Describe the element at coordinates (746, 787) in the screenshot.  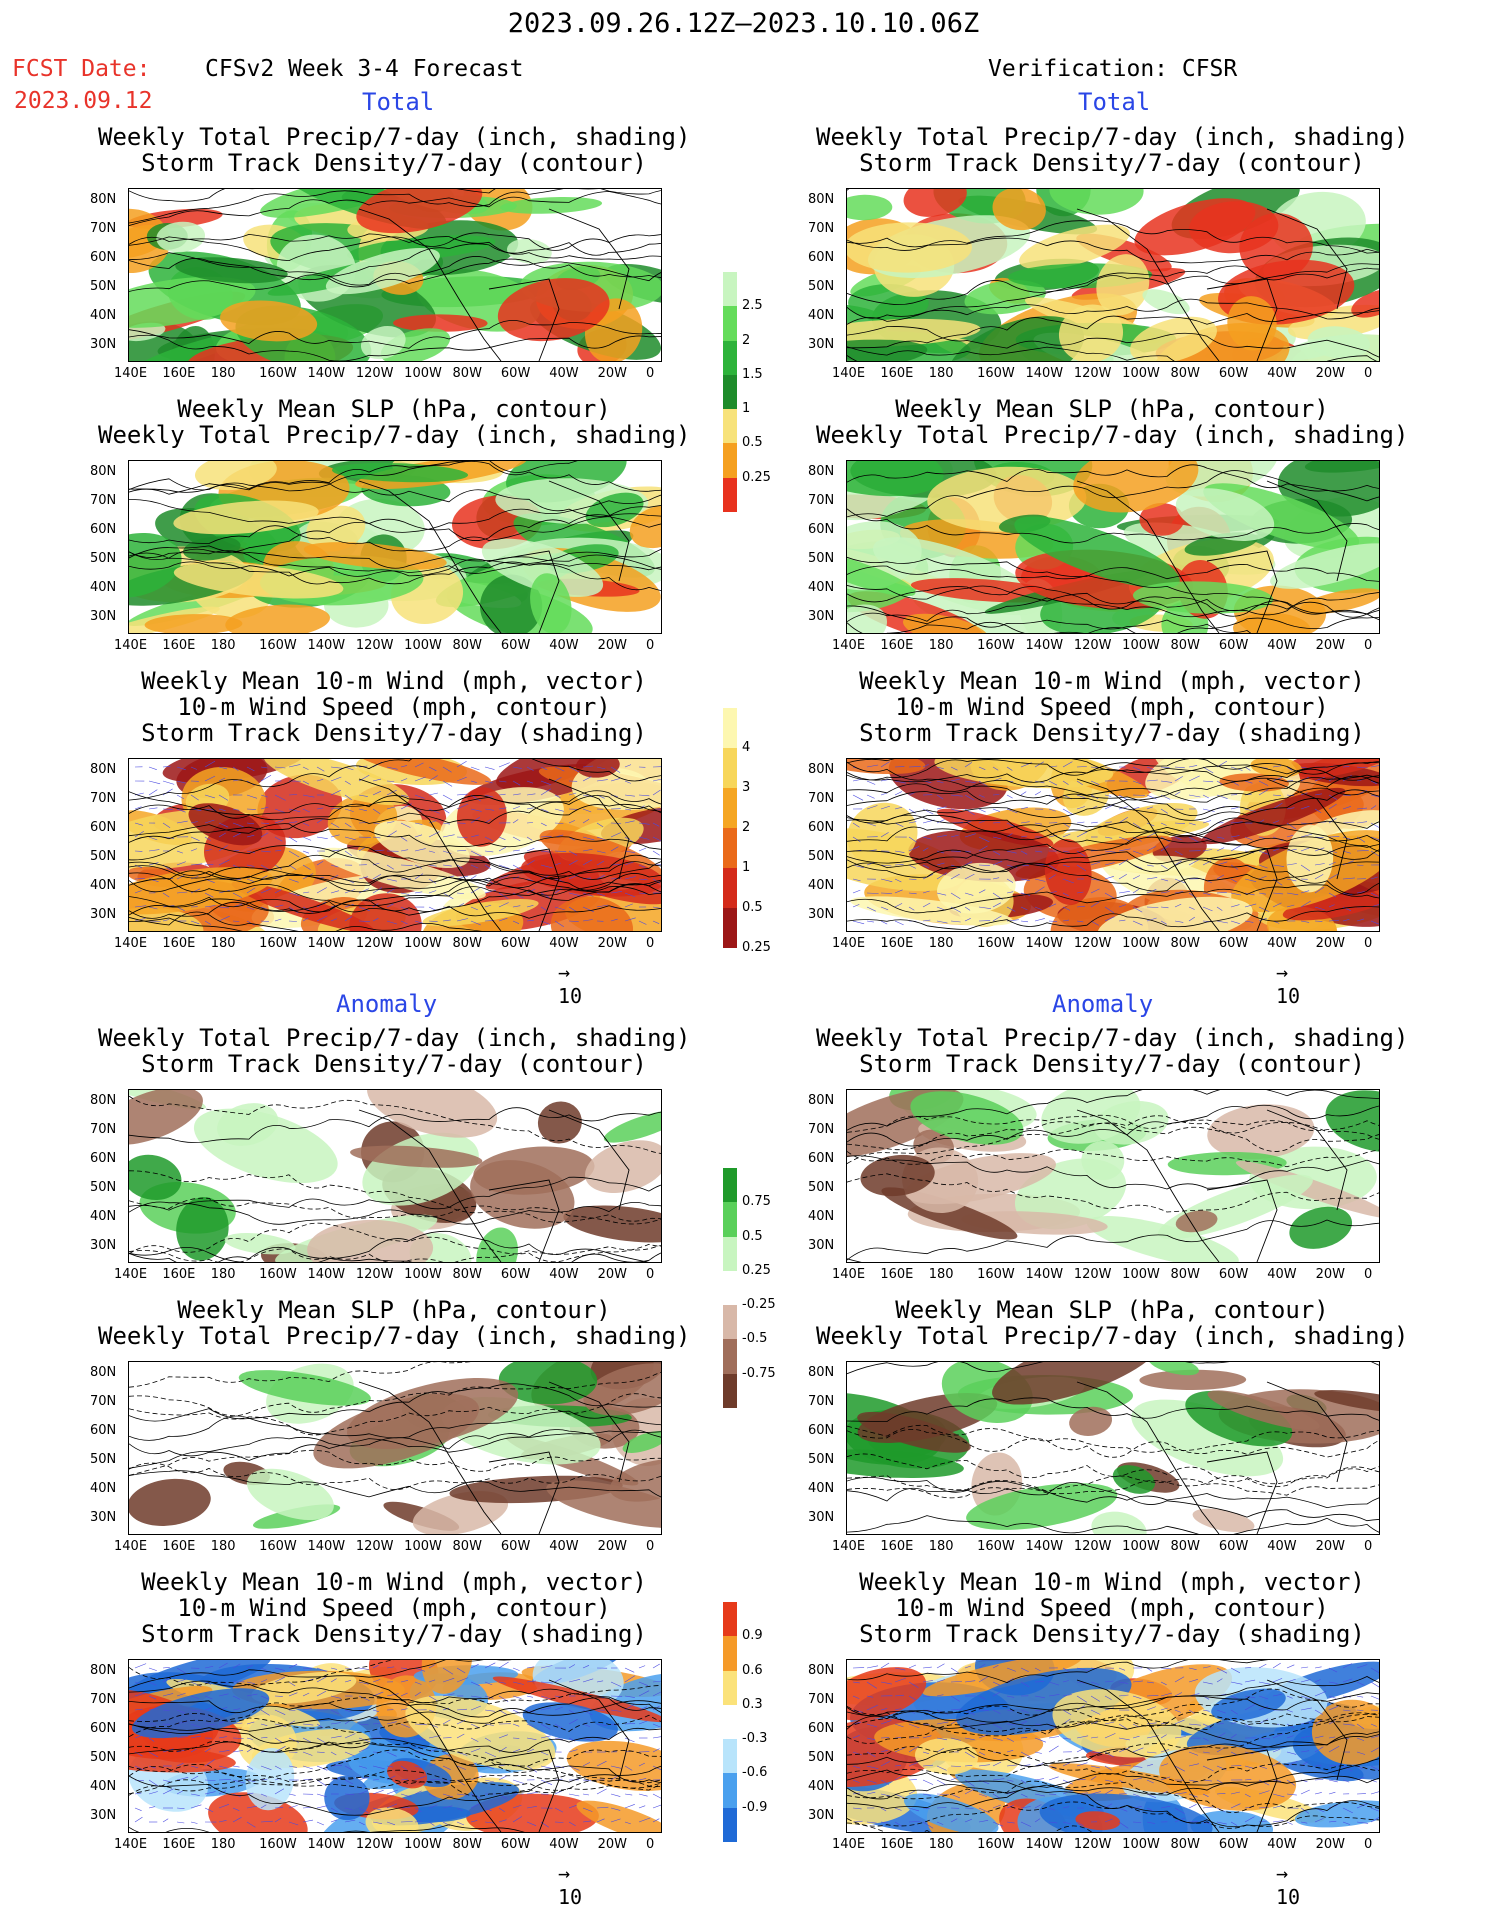
I see `colorbar-label: 3` at that location.